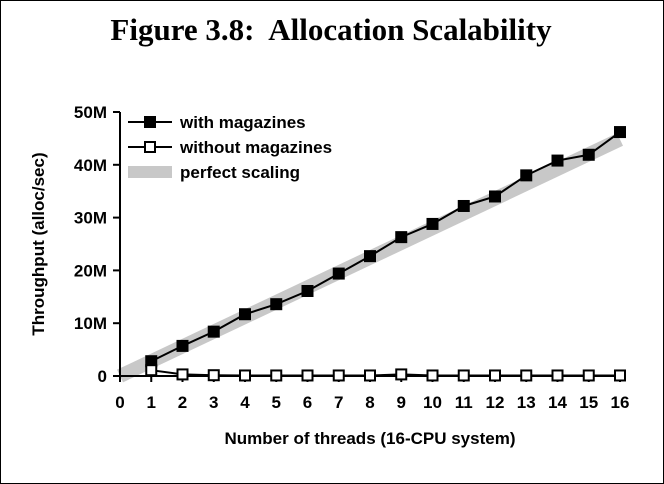  Describe the element at coordinates (38, 243) in the screenshot. I see `y-axis-title: Throughput (alloc/sec)` at that location.